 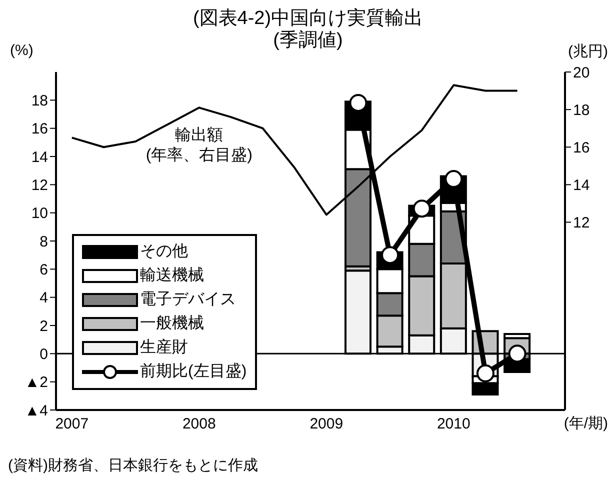 What do you see at coordinates (586, 423) in the screenshot?
I see `x-axis-title: (年/期)` at bounding box center [586, 423].